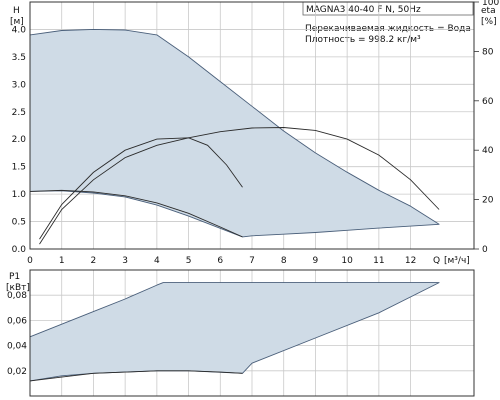 The image size is (500, 400). Describe the element at coordinates (220, 261) in the screenshot. I see `tick-label: 6` at that location.